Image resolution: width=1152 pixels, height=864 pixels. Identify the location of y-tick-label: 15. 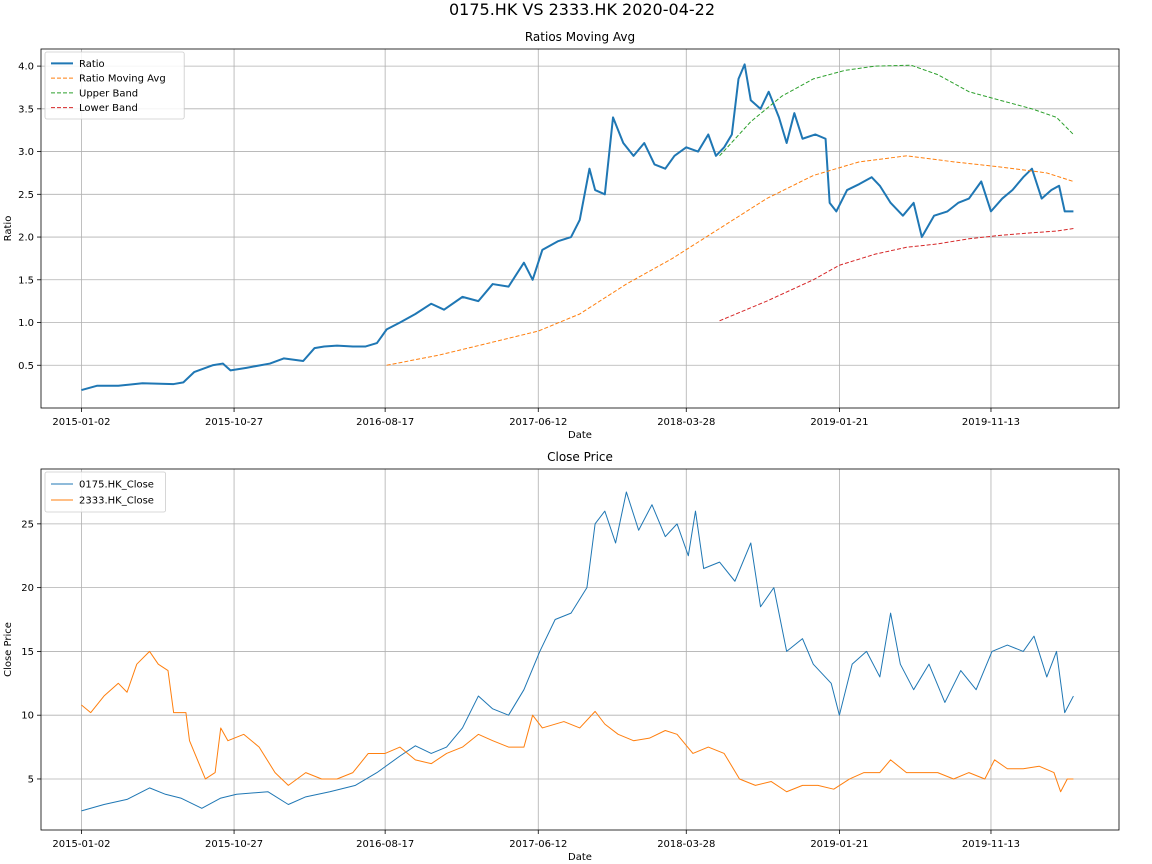
(27, 652).